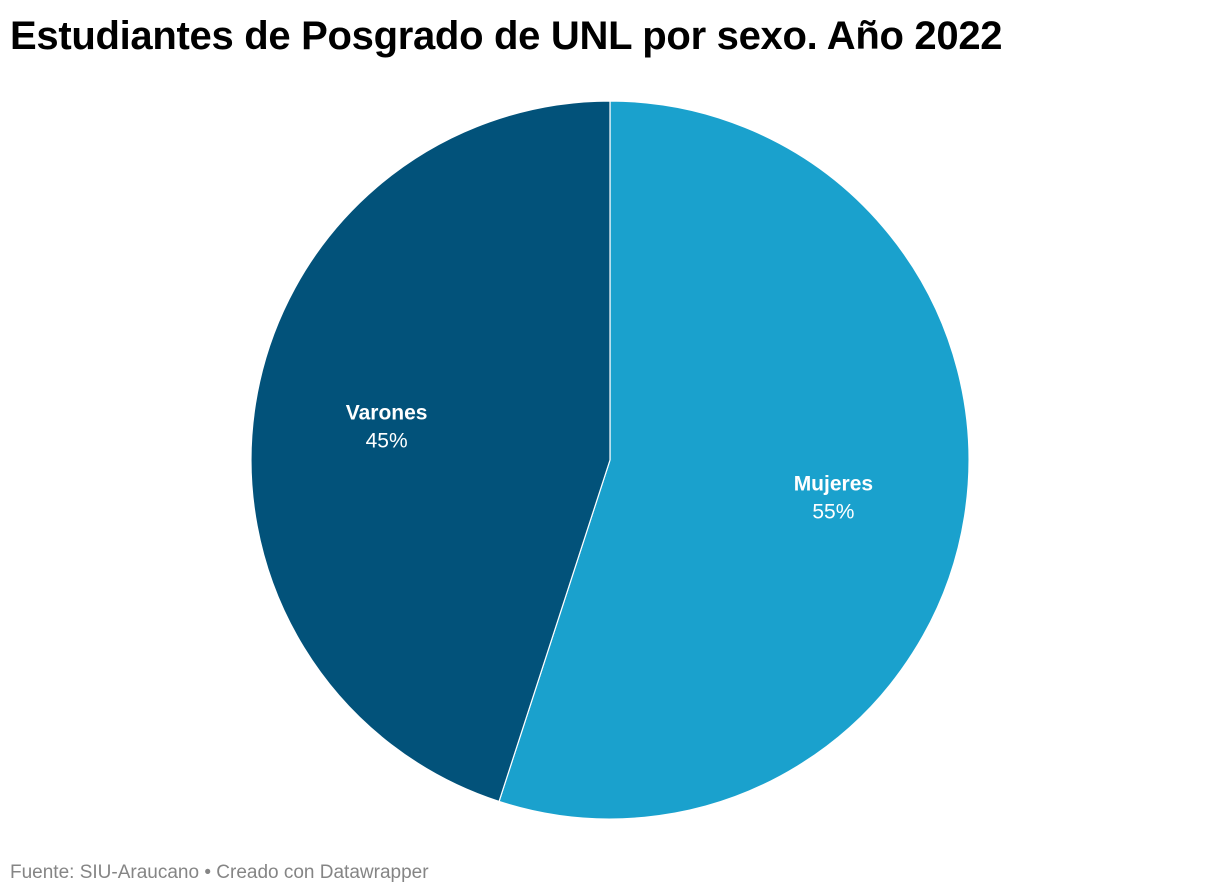 The image size is (1220, 896). Describe the element at coordinates (833, 483) in the screenshot. I see `slice-label-mujeres: Mujeres` at that location.